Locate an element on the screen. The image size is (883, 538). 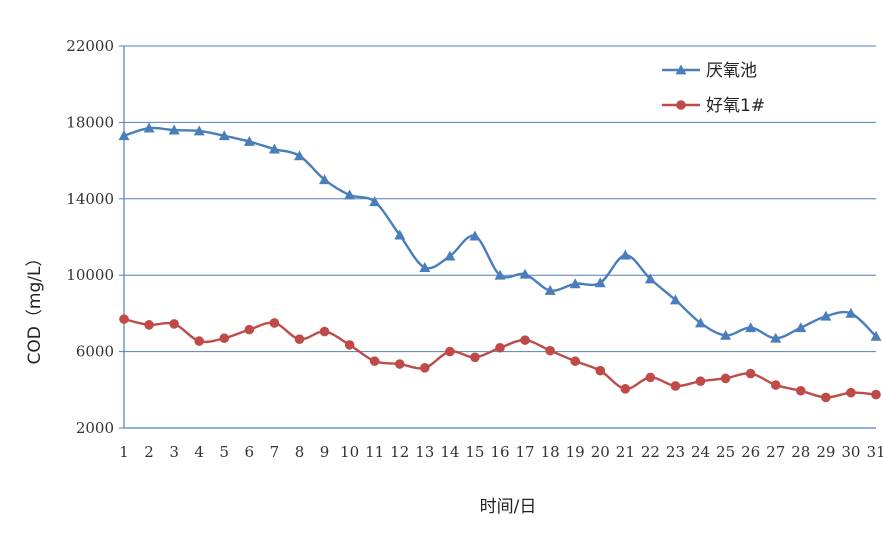
x-tick-label: 15 is located at coordinates (474, 452).